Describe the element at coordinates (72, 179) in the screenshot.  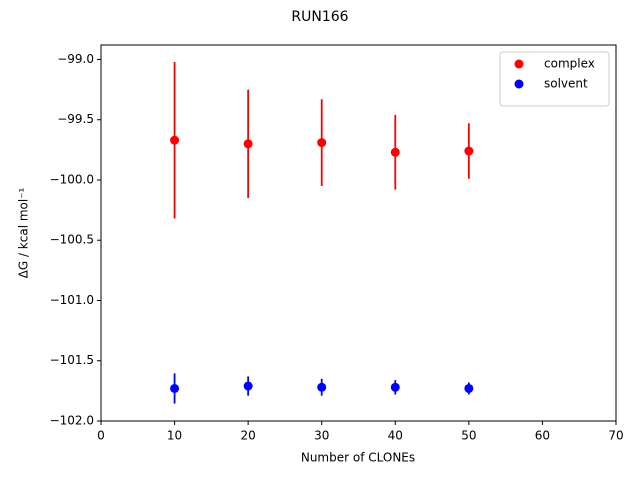
I see `y-tick-label: −100.0` at that location.